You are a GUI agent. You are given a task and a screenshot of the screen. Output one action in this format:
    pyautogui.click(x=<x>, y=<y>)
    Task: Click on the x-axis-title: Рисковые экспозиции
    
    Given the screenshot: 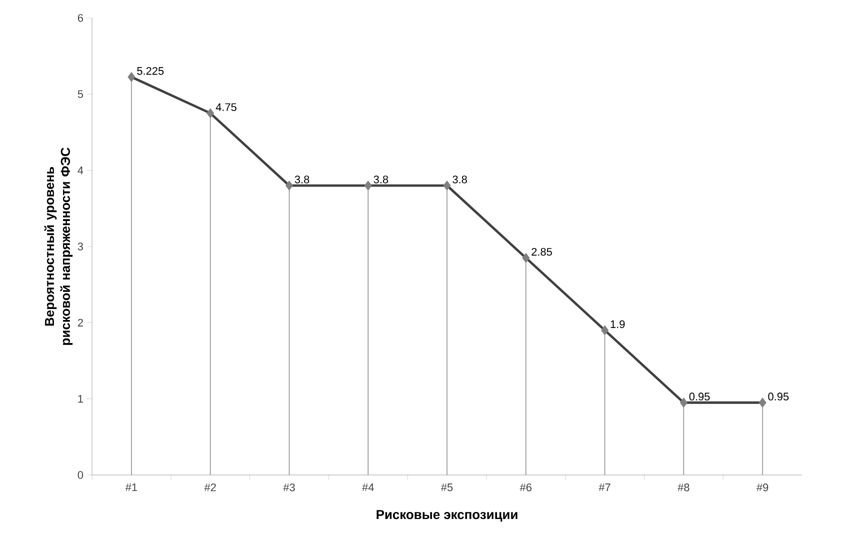 What is the action you would take?
    pyautogui.click(x=447, y=516)
    